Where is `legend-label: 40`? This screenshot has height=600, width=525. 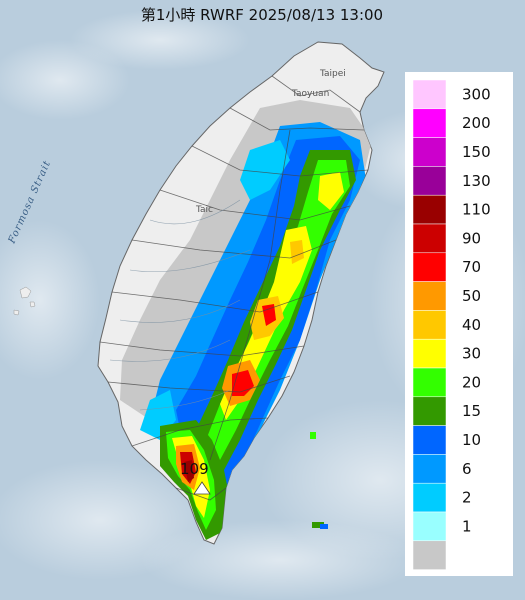
legend-label: 40 is located at coordinates (471, 325).